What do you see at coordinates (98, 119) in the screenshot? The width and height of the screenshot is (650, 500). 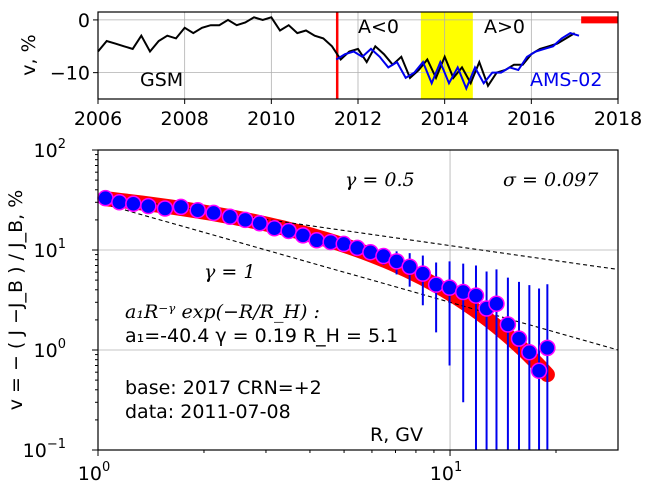 I see `top-x-tick-label: 2006` at bounding box center [98, 119].